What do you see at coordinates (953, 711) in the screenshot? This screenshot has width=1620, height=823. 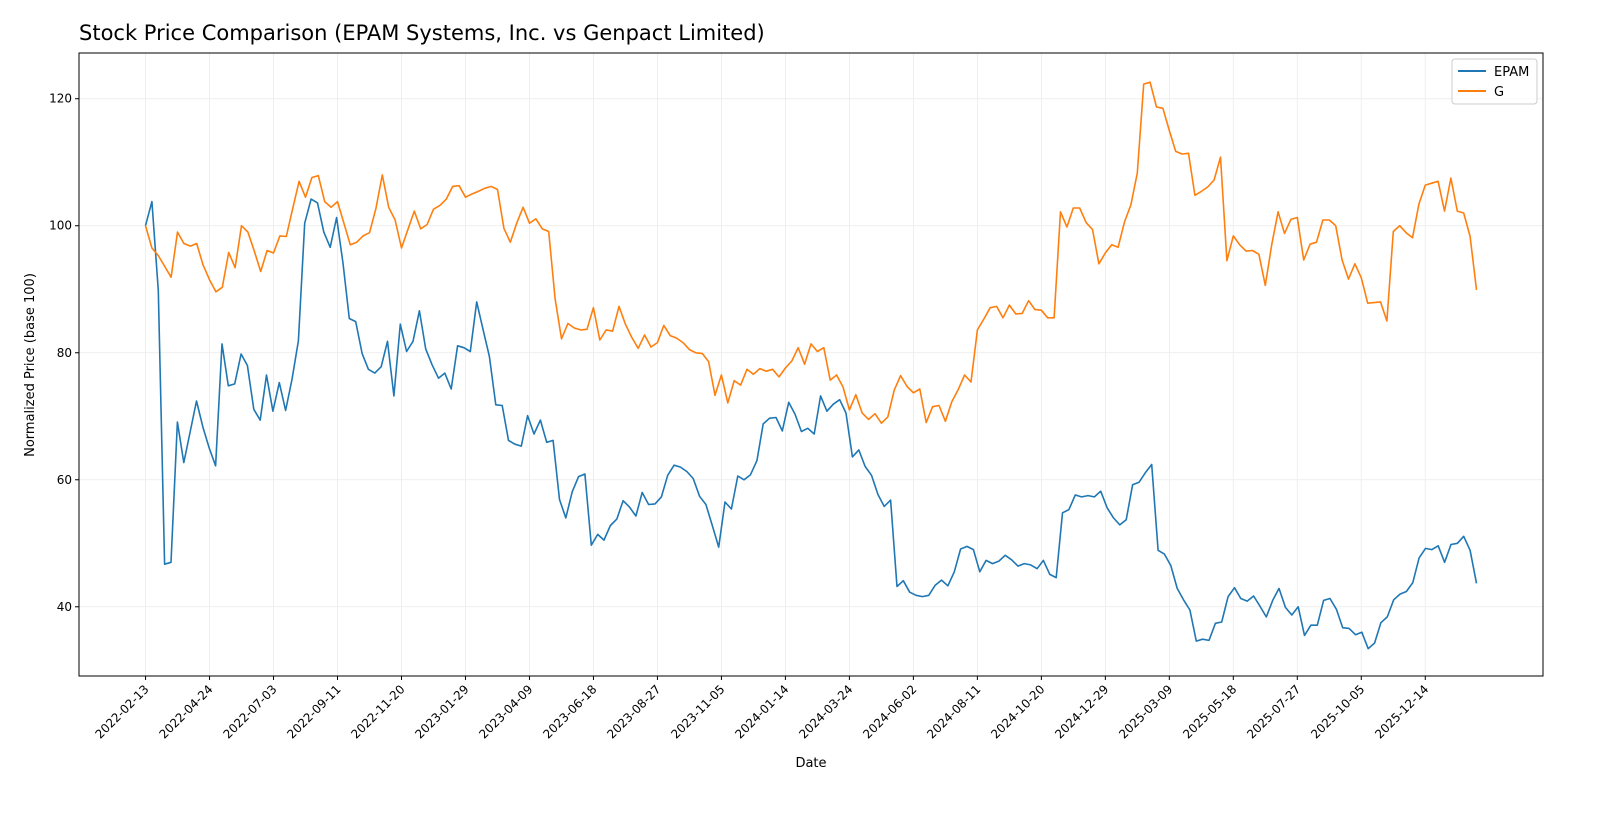 I see `x-tick-label: 2024-08-11` at bounding box center [953, 711].